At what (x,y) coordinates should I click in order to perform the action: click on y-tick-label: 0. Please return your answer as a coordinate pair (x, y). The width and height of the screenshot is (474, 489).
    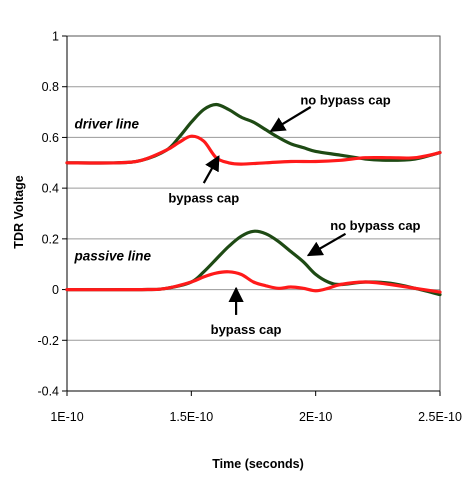
    Looking at the image, I should click on (55, 290).